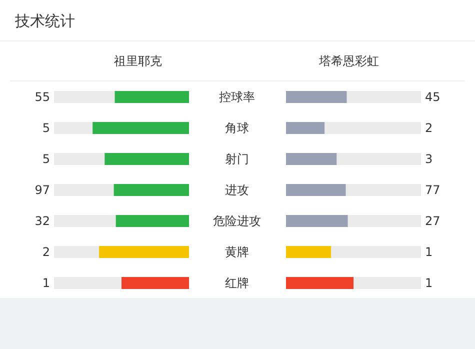 This screenshot has height=349, width=475. I want to click on y-tick-label: 射门, so click(237, 159).